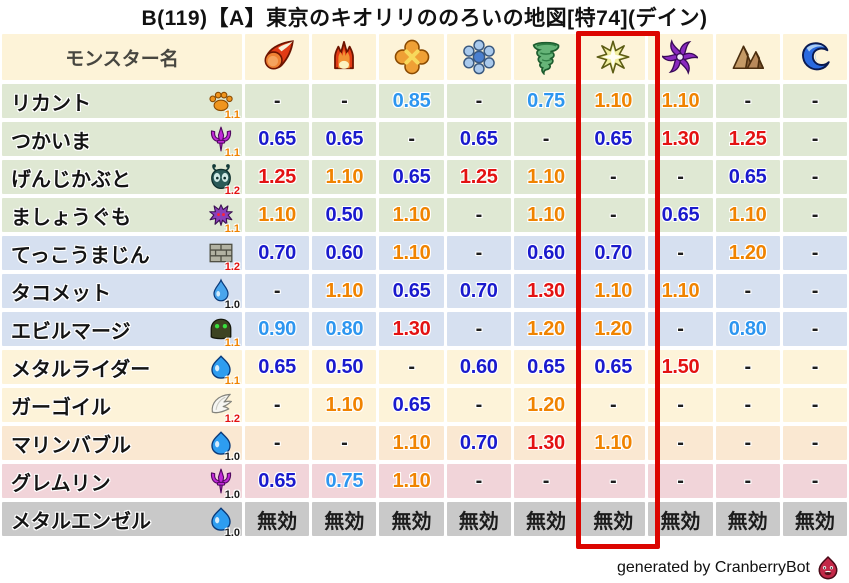 The width and height of the screenshot is (849, 583). I want to click on resistance-cell: 0.75, so click(344, 481).